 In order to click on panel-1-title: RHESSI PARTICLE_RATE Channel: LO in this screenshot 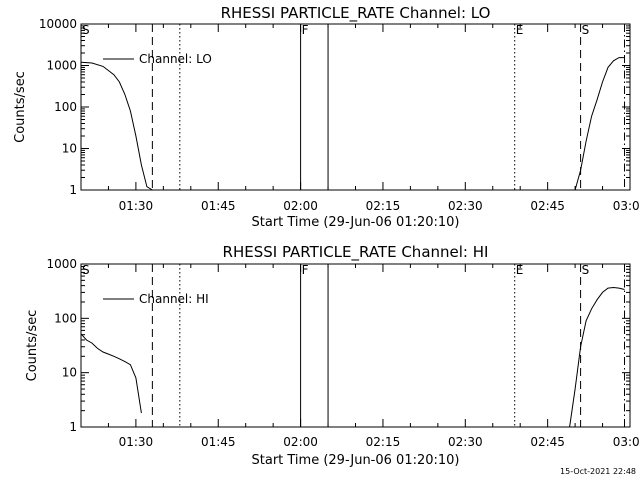, I will do `click(356, 13)`.